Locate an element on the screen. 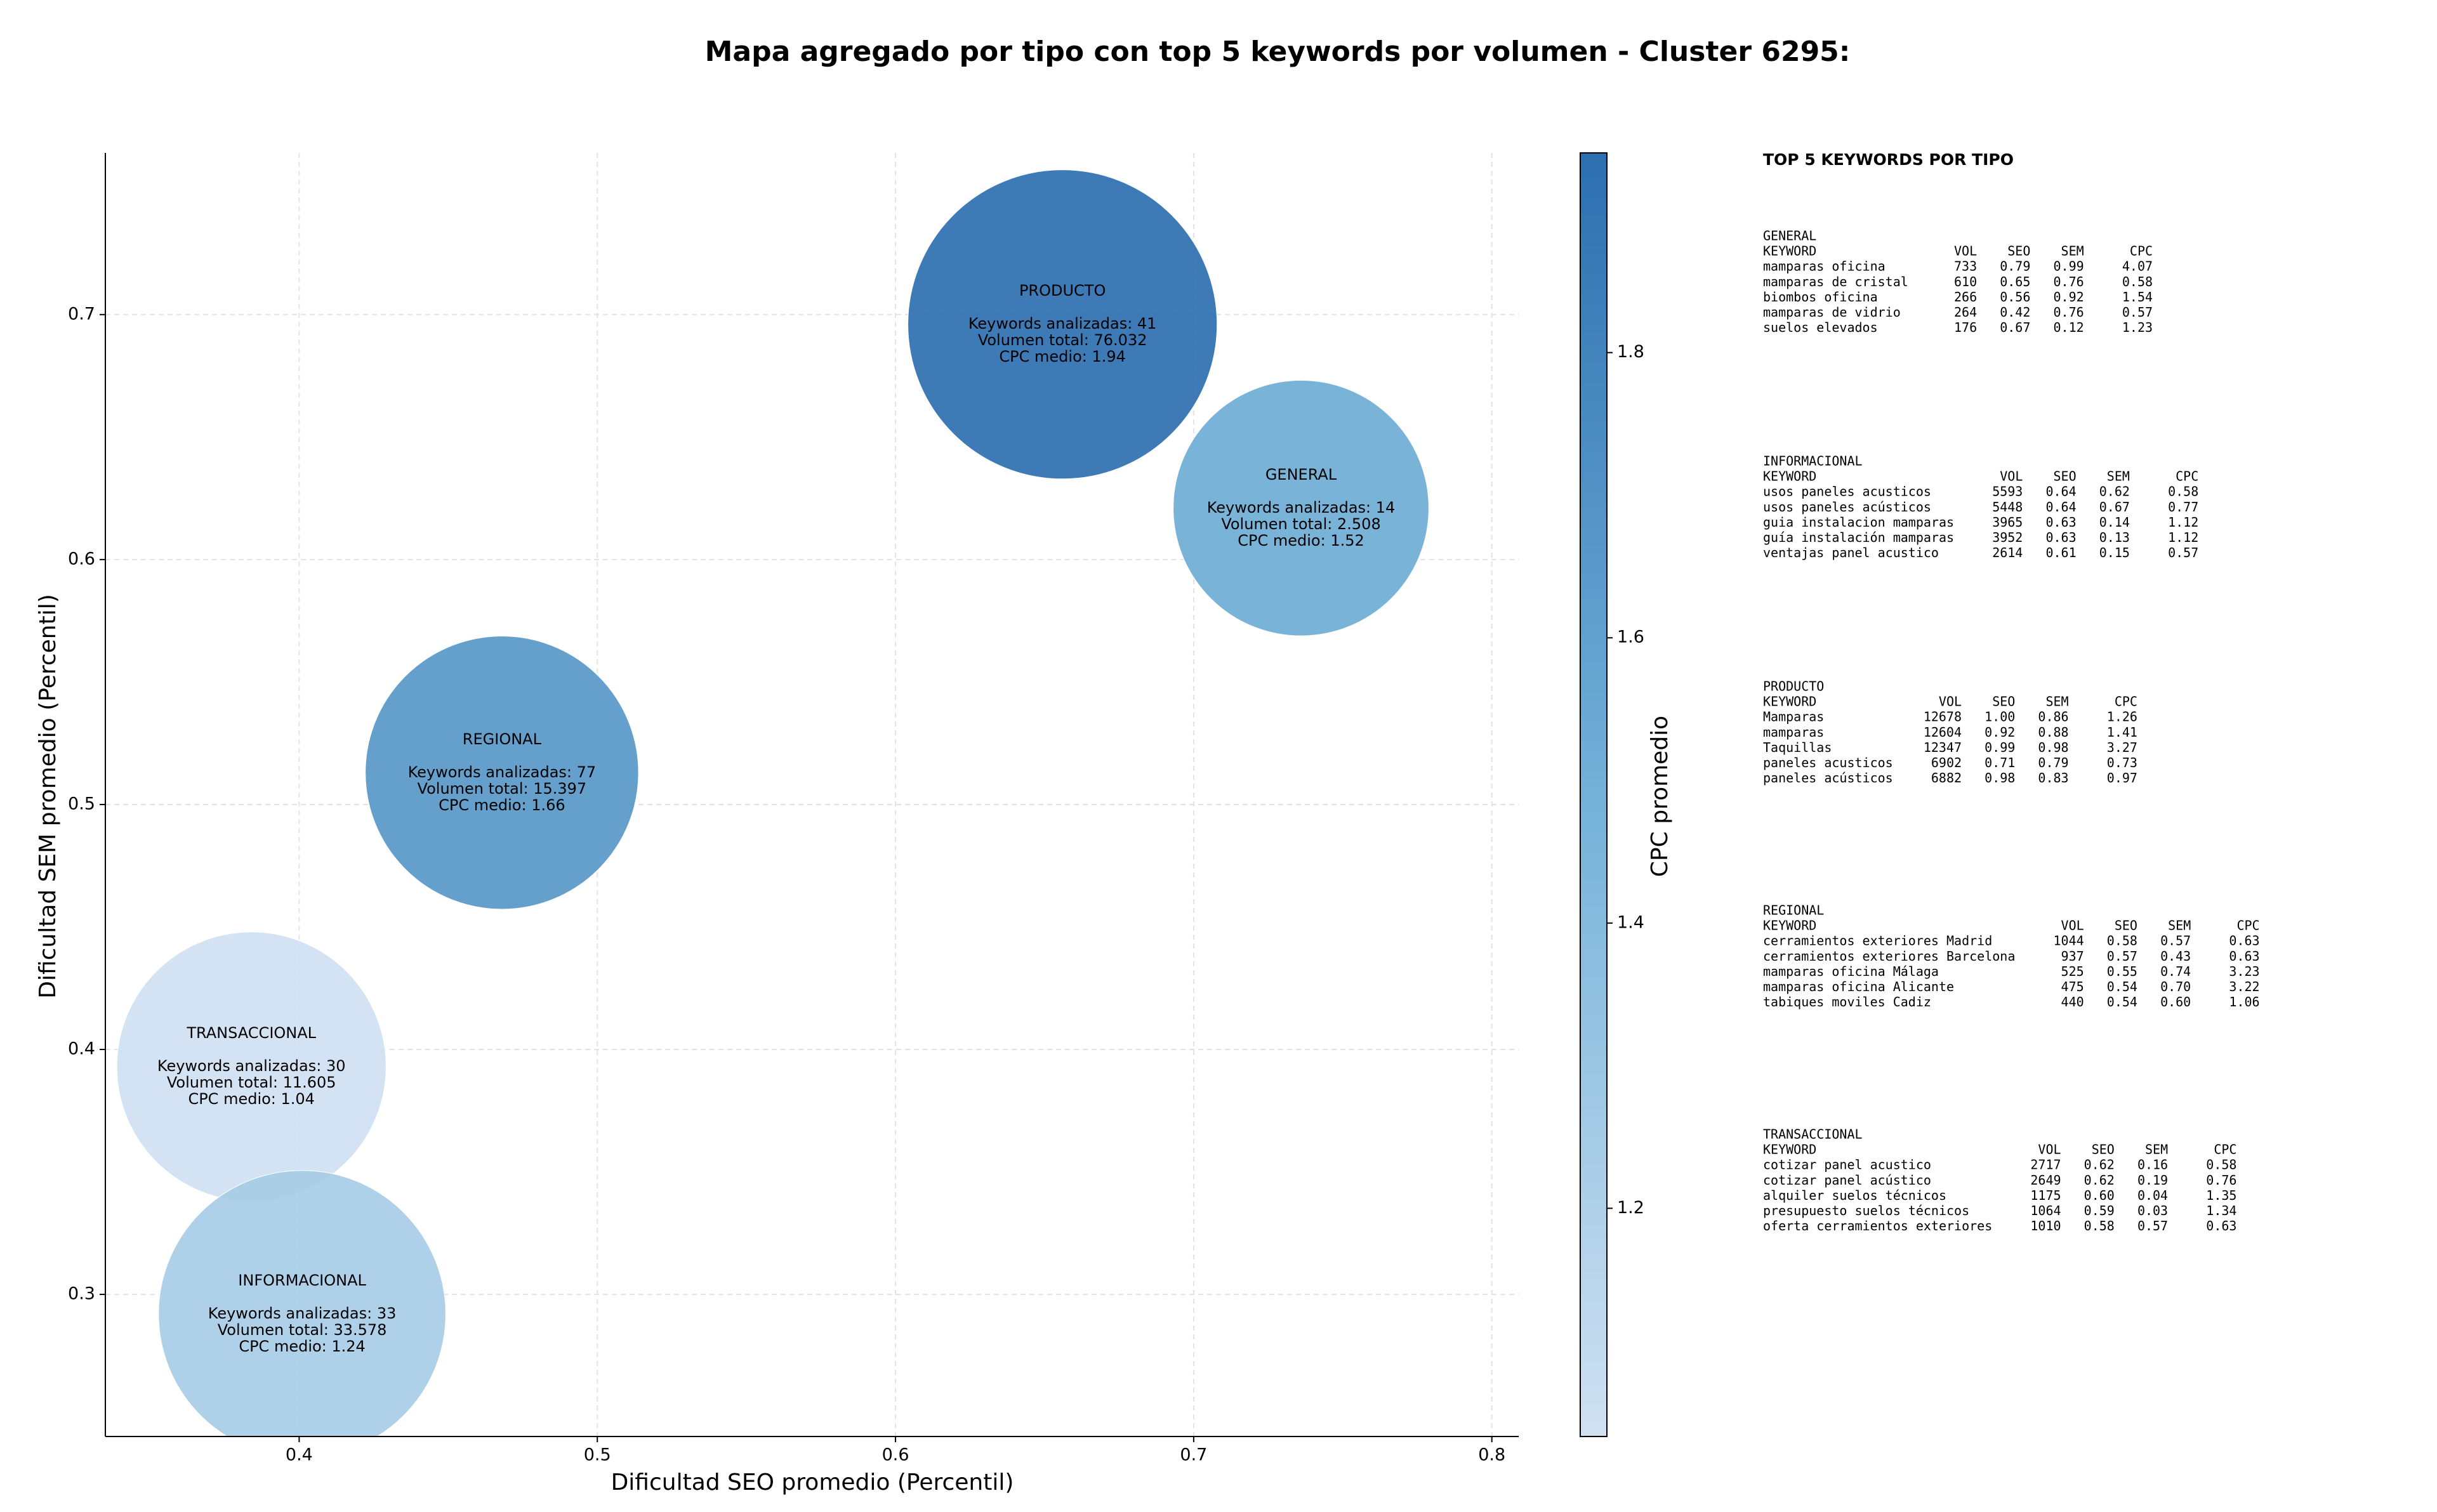  bubble-label: Volumen total: 33.578 is located at coordinates (302, 1330).